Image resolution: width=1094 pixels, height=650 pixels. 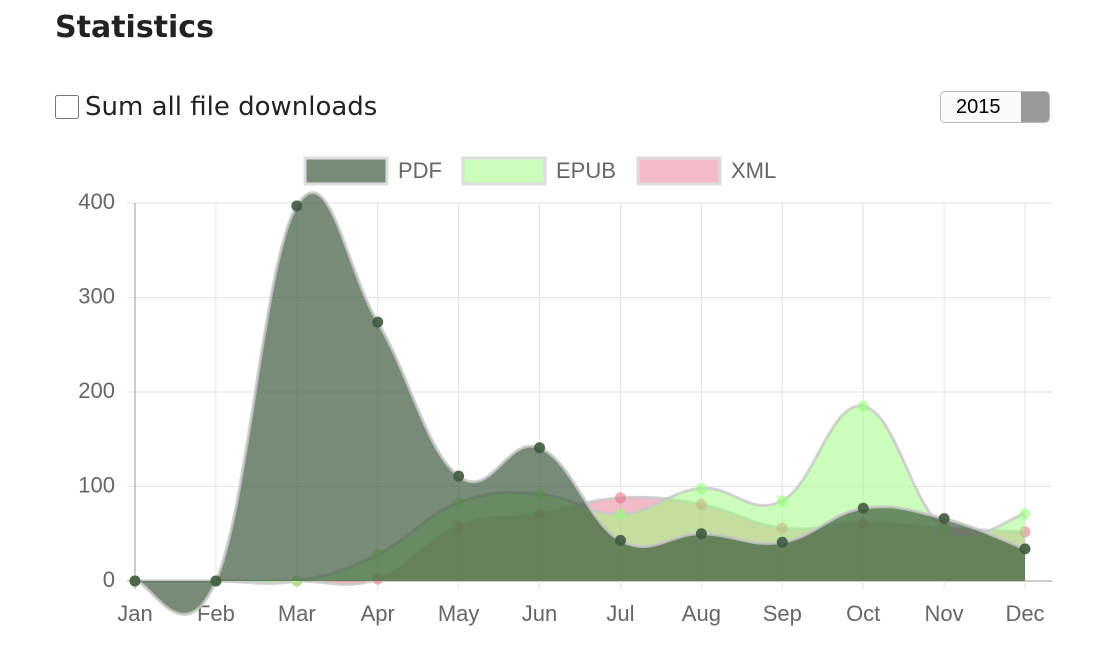 What do you see at coordinates (231, 107) in the screenshot?
I see `sum-label: Sum all file downloads` at bounding box center [231, 107].